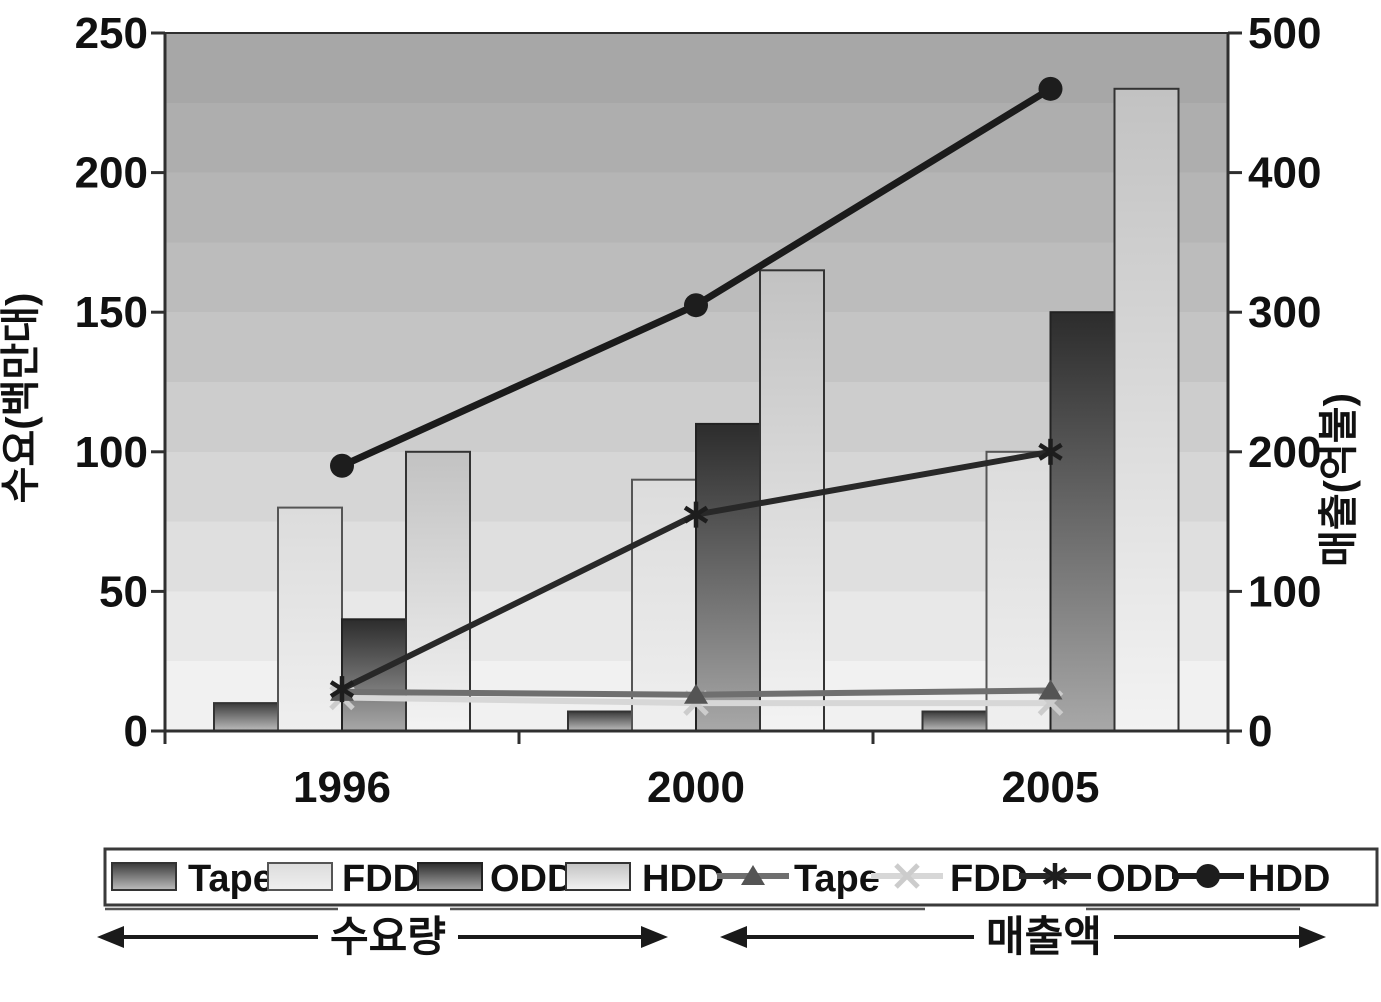 The width and height of the screenshot is (1381, 1002). What do you see at coordinates (111, 173) in the screenshot?
I see `left-tick-label: 200` at bounding box center [111, 173].